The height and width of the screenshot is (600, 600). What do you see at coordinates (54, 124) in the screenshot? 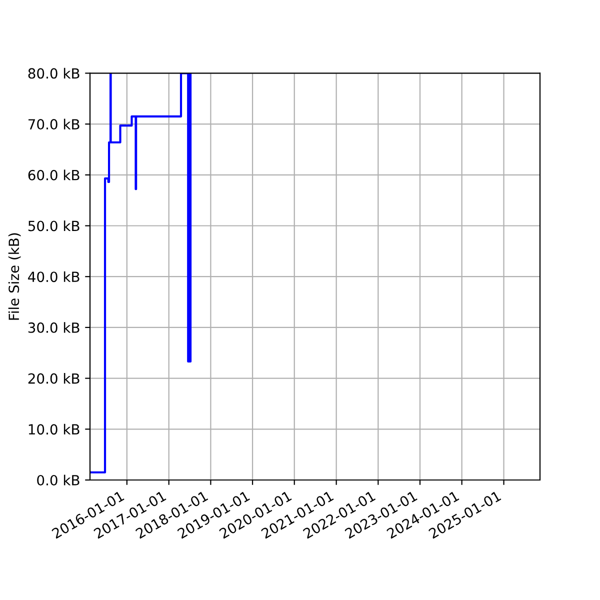
I see `y-tick-label: 70.0 kB` at bounding box center [54, 124].